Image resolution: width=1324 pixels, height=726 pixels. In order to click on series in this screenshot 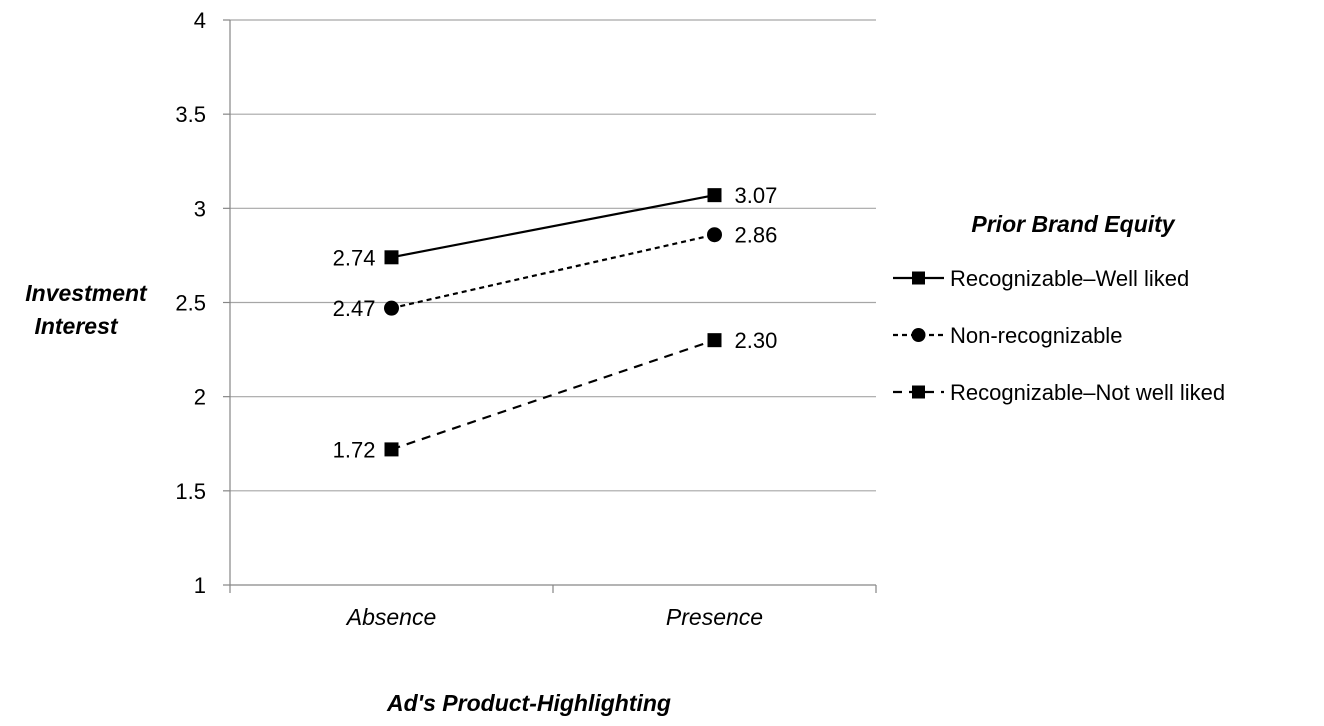, I will do `click(553, 322)`.